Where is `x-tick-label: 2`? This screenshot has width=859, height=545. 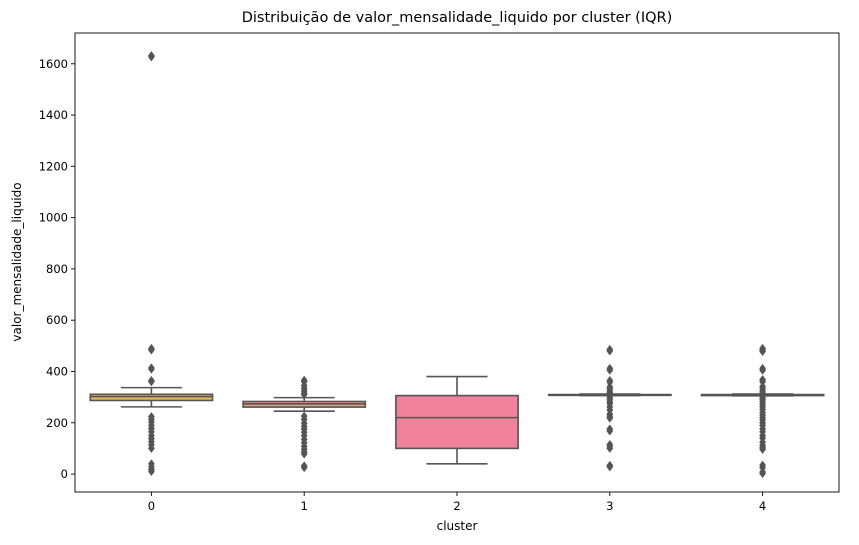
x-tick-label: 2 is located at coordinates (456, 506).